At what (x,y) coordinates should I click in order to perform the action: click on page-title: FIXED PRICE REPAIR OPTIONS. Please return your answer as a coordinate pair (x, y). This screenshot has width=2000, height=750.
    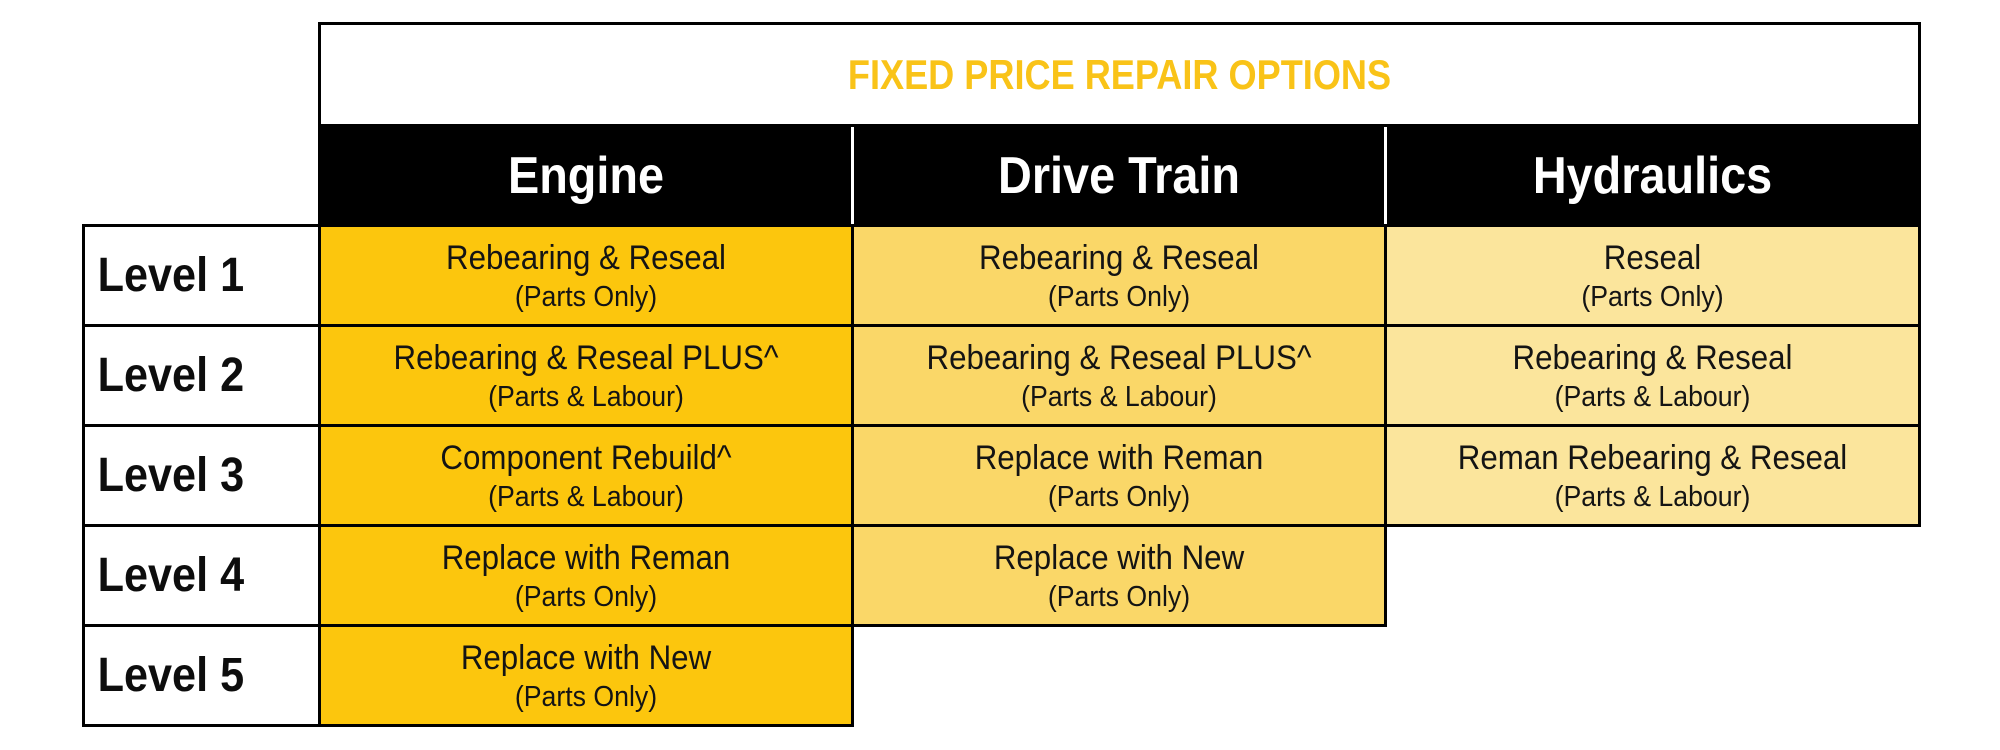
    Looking at the image, I should click on (1119, 74).